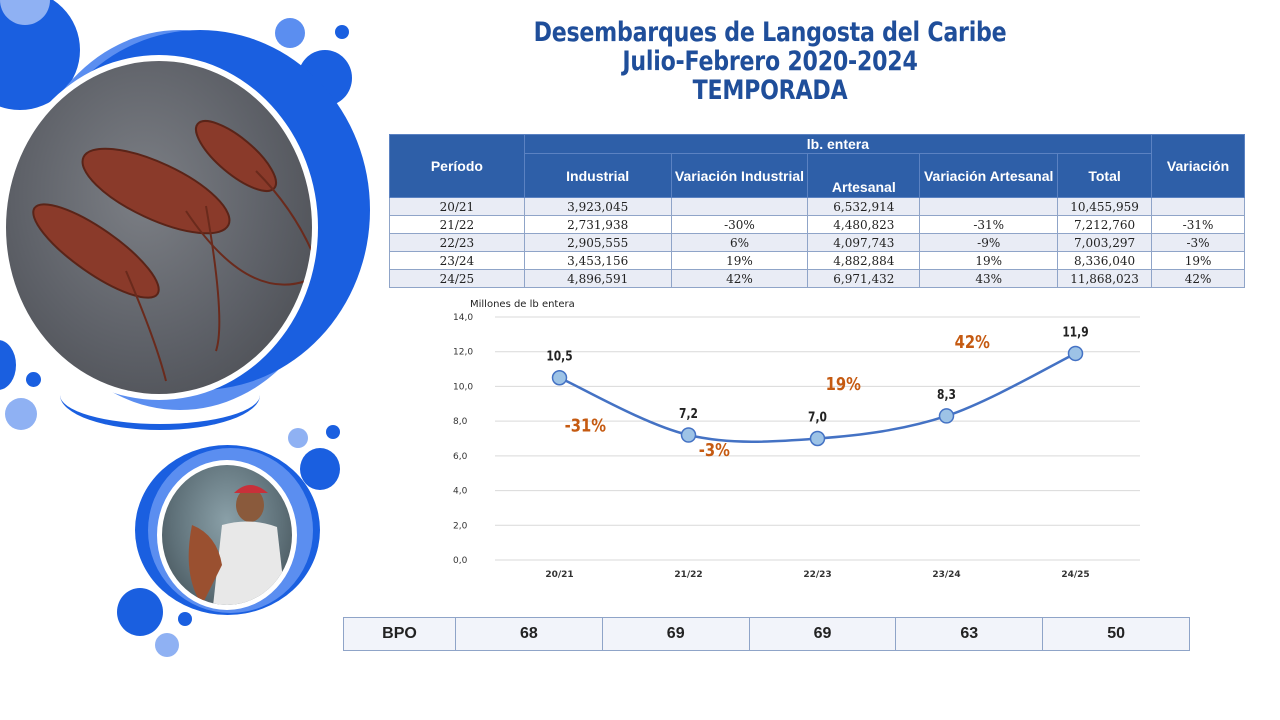 The image size is (1280, 720). What do you see at coordinates (817, 416) in the screenshot?
I see `data-label: 7,0` at bounding box center [817, 416].